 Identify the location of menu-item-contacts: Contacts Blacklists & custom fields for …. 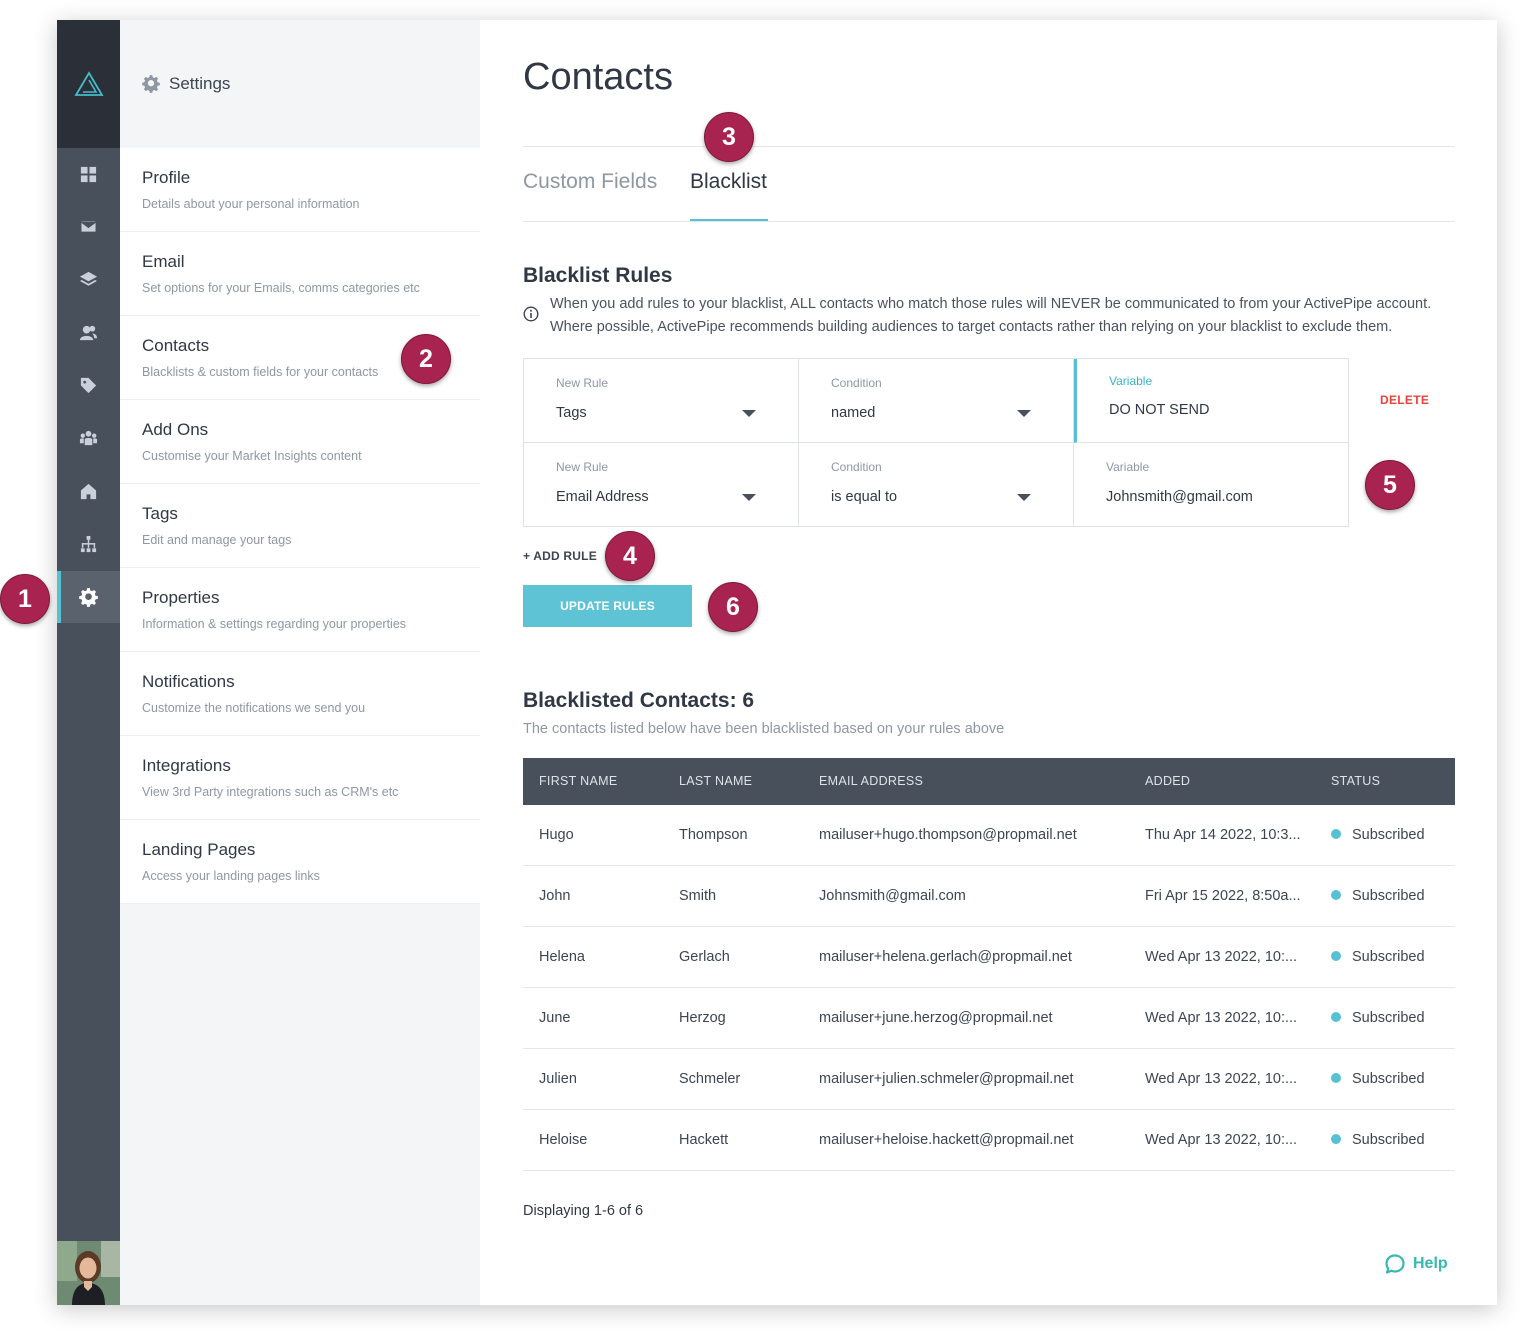
(300, 358).